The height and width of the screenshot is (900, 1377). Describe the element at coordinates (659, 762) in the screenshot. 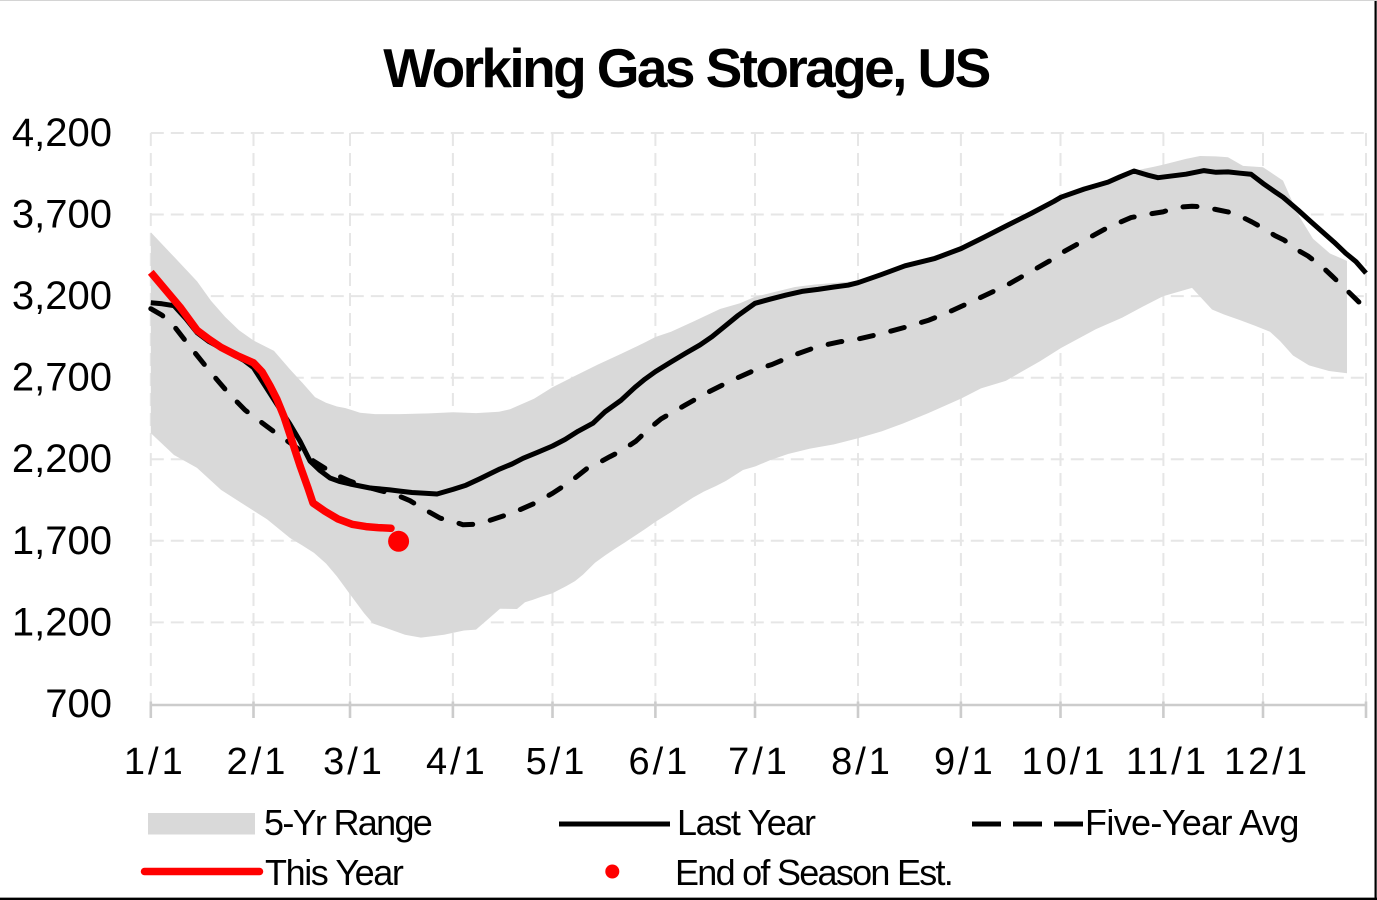

I see `svg-text: 6/1` at that location.